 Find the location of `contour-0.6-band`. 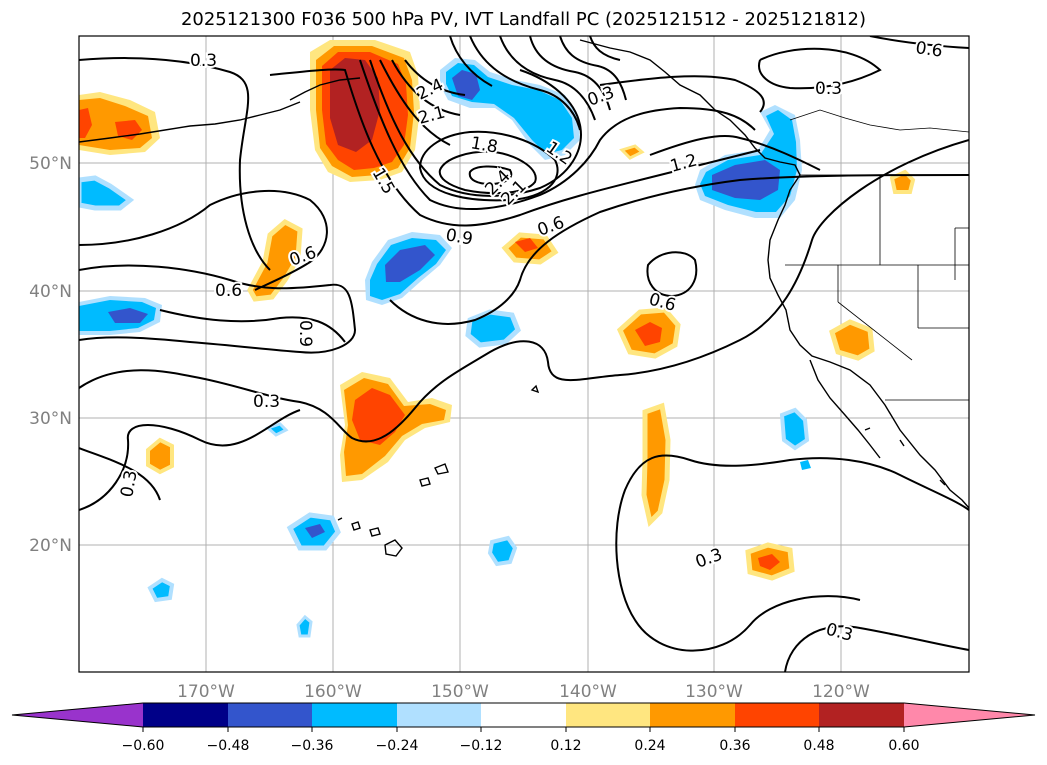

contour-0.6-band is located at coordinates (218, 309).